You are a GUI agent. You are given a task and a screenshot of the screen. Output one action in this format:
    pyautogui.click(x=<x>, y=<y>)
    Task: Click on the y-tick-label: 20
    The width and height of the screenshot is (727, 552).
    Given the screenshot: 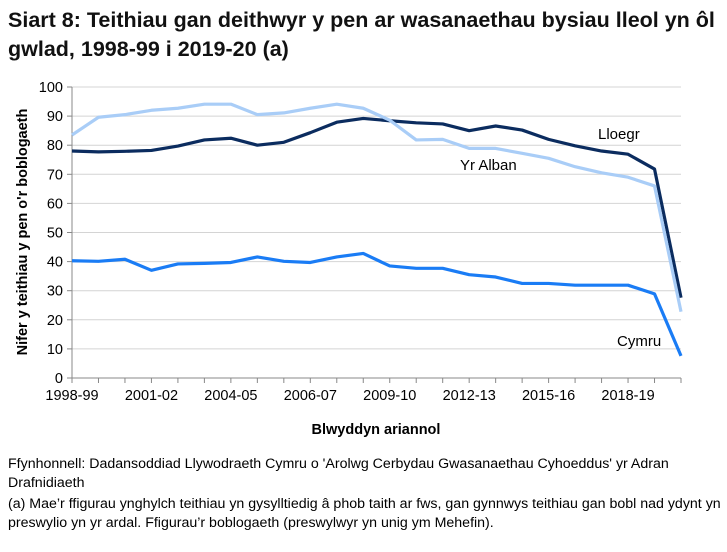 What is the action you would take?
    pyautogui.click(x=55, y=321)
    